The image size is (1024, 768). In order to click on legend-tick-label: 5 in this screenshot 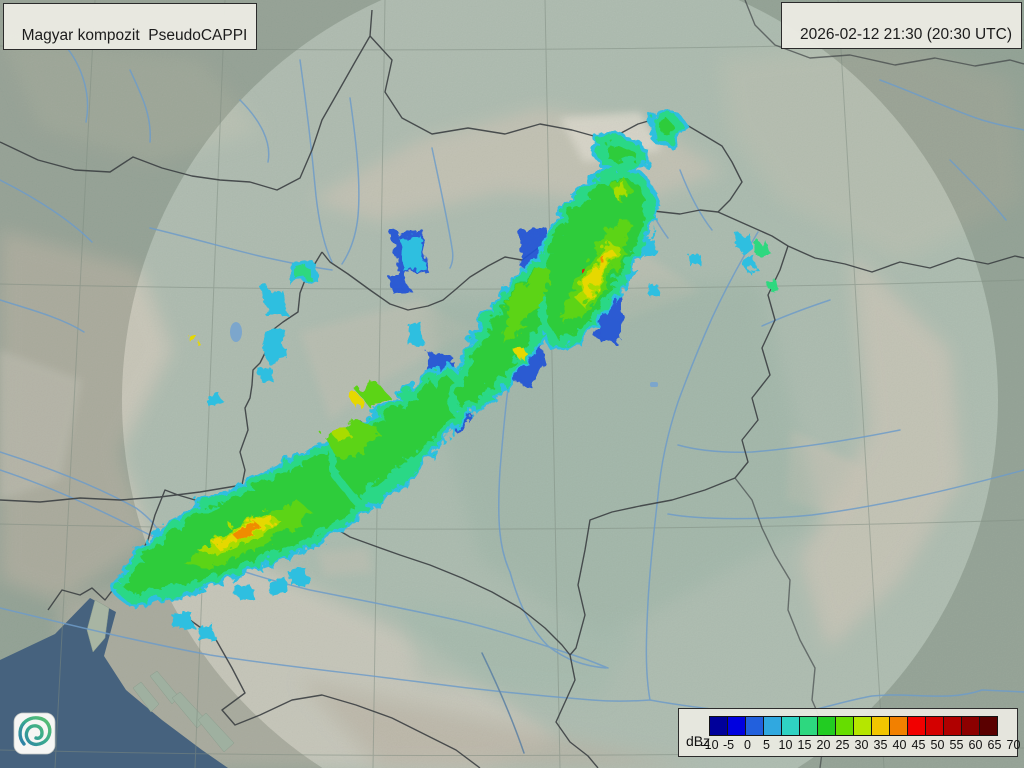, I will do `click(766, 745)`.